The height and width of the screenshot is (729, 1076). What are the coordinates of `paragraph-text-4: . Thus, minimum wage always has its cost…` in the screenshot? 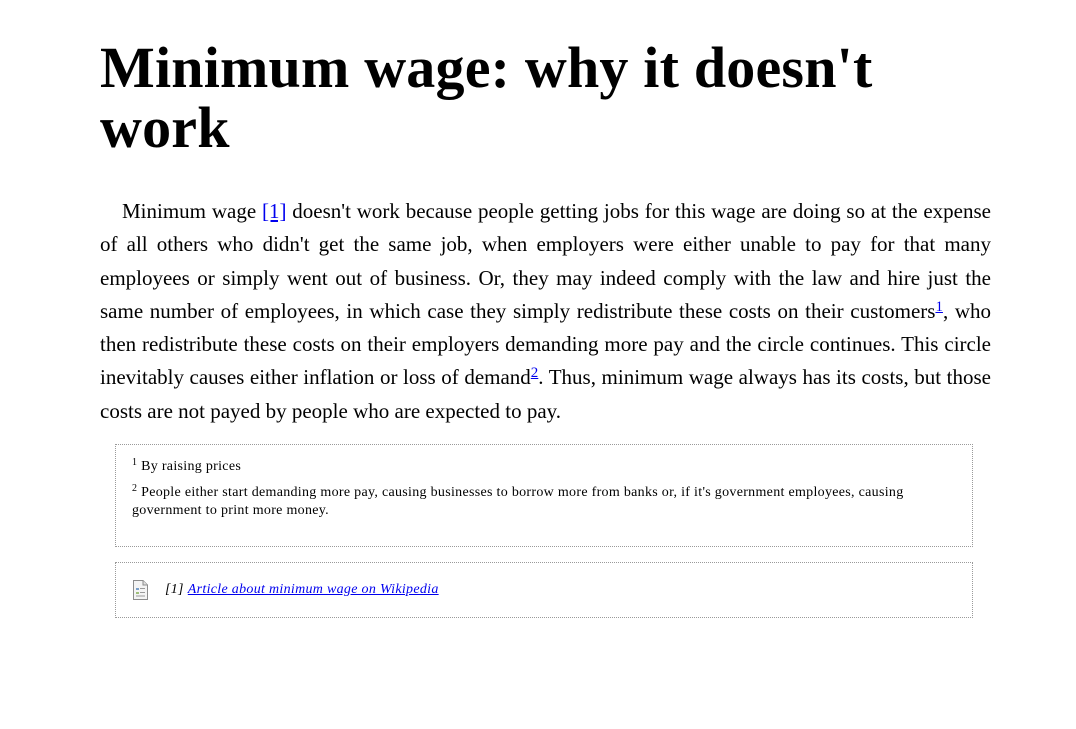 It's located at (545, 394).